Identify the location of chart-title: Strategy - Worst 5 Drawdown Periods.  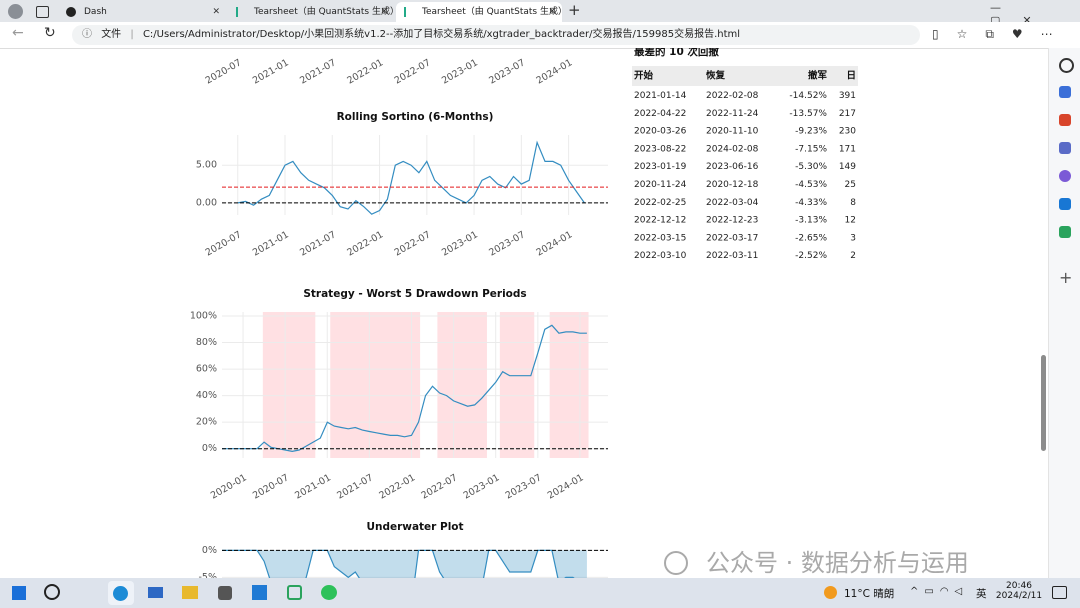
(414, 294).